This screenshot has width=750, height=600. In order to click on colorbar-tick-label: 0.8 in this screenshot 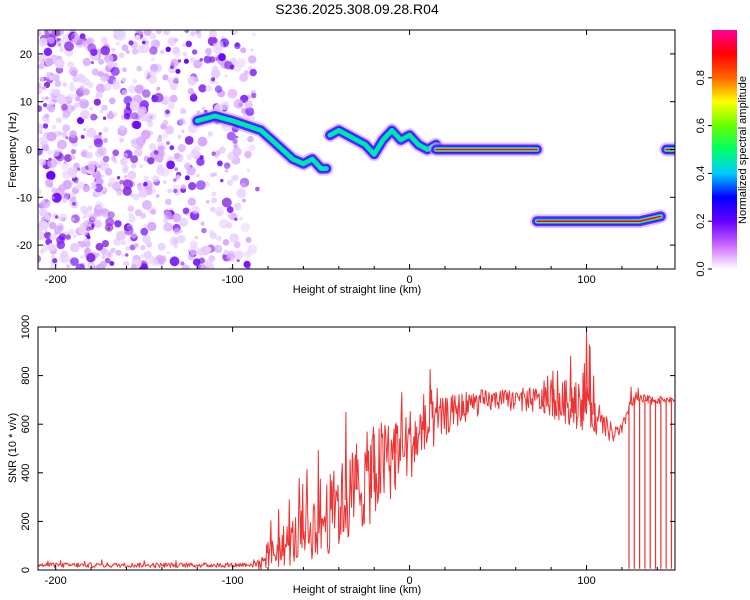, I will do `click(701, 77)`.